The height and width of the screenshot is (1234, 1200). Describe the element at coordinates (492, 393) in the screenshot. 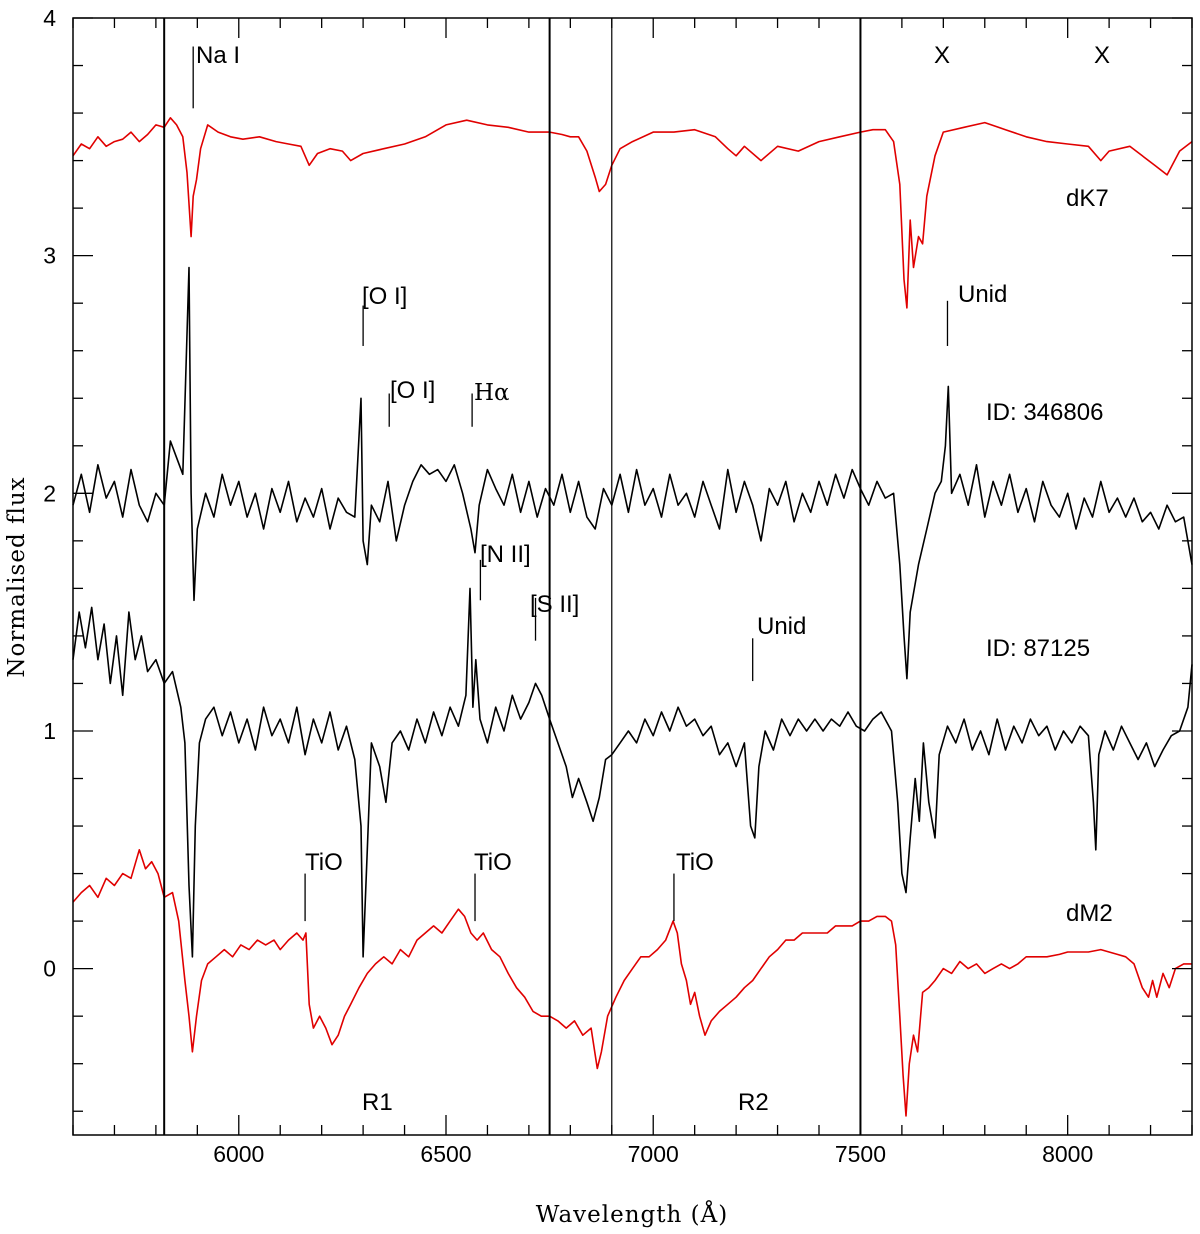

I see `annotation-h-alpha: Hα` at that location.